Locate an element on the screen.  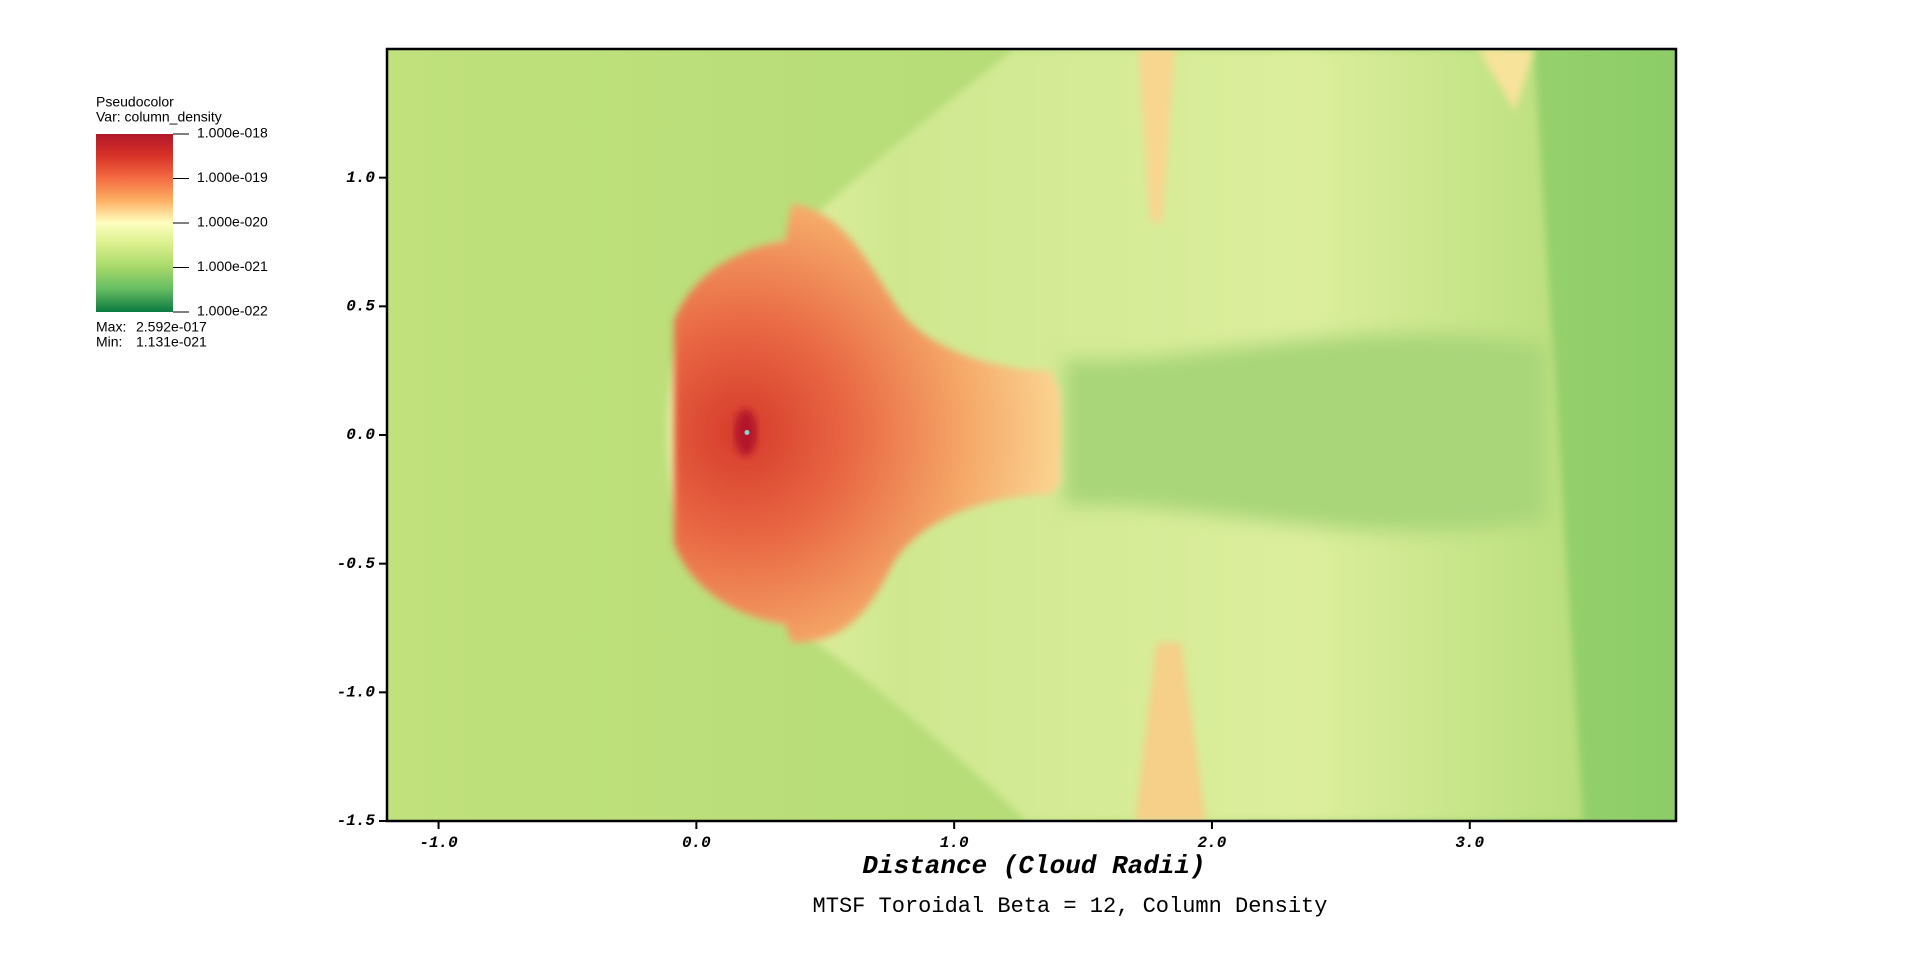
x-tick-label: 1.0 is located at coordinates (954, 843).